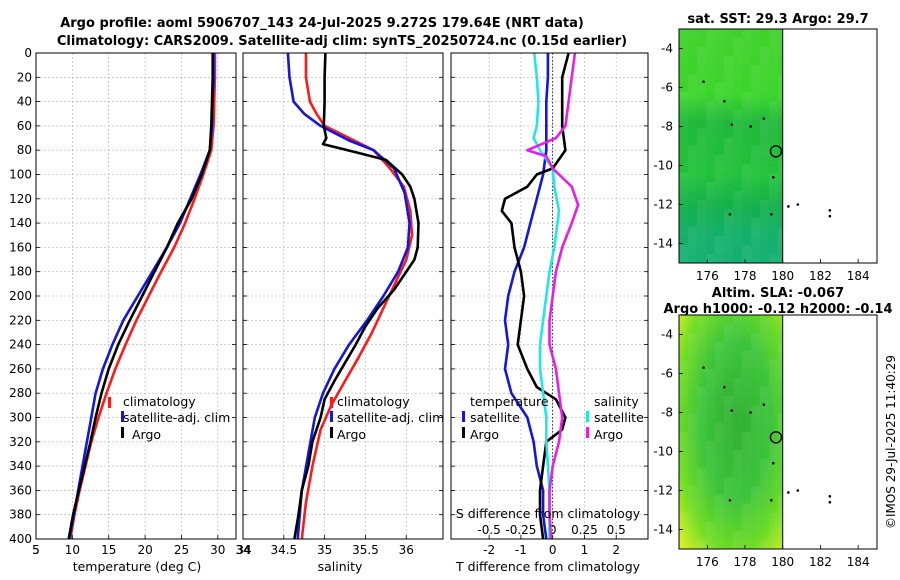 The image size is (900, 580). Describe the element at coordinates (585, 550) in the screenshot. I see `x-tick-label: 1` at that location.